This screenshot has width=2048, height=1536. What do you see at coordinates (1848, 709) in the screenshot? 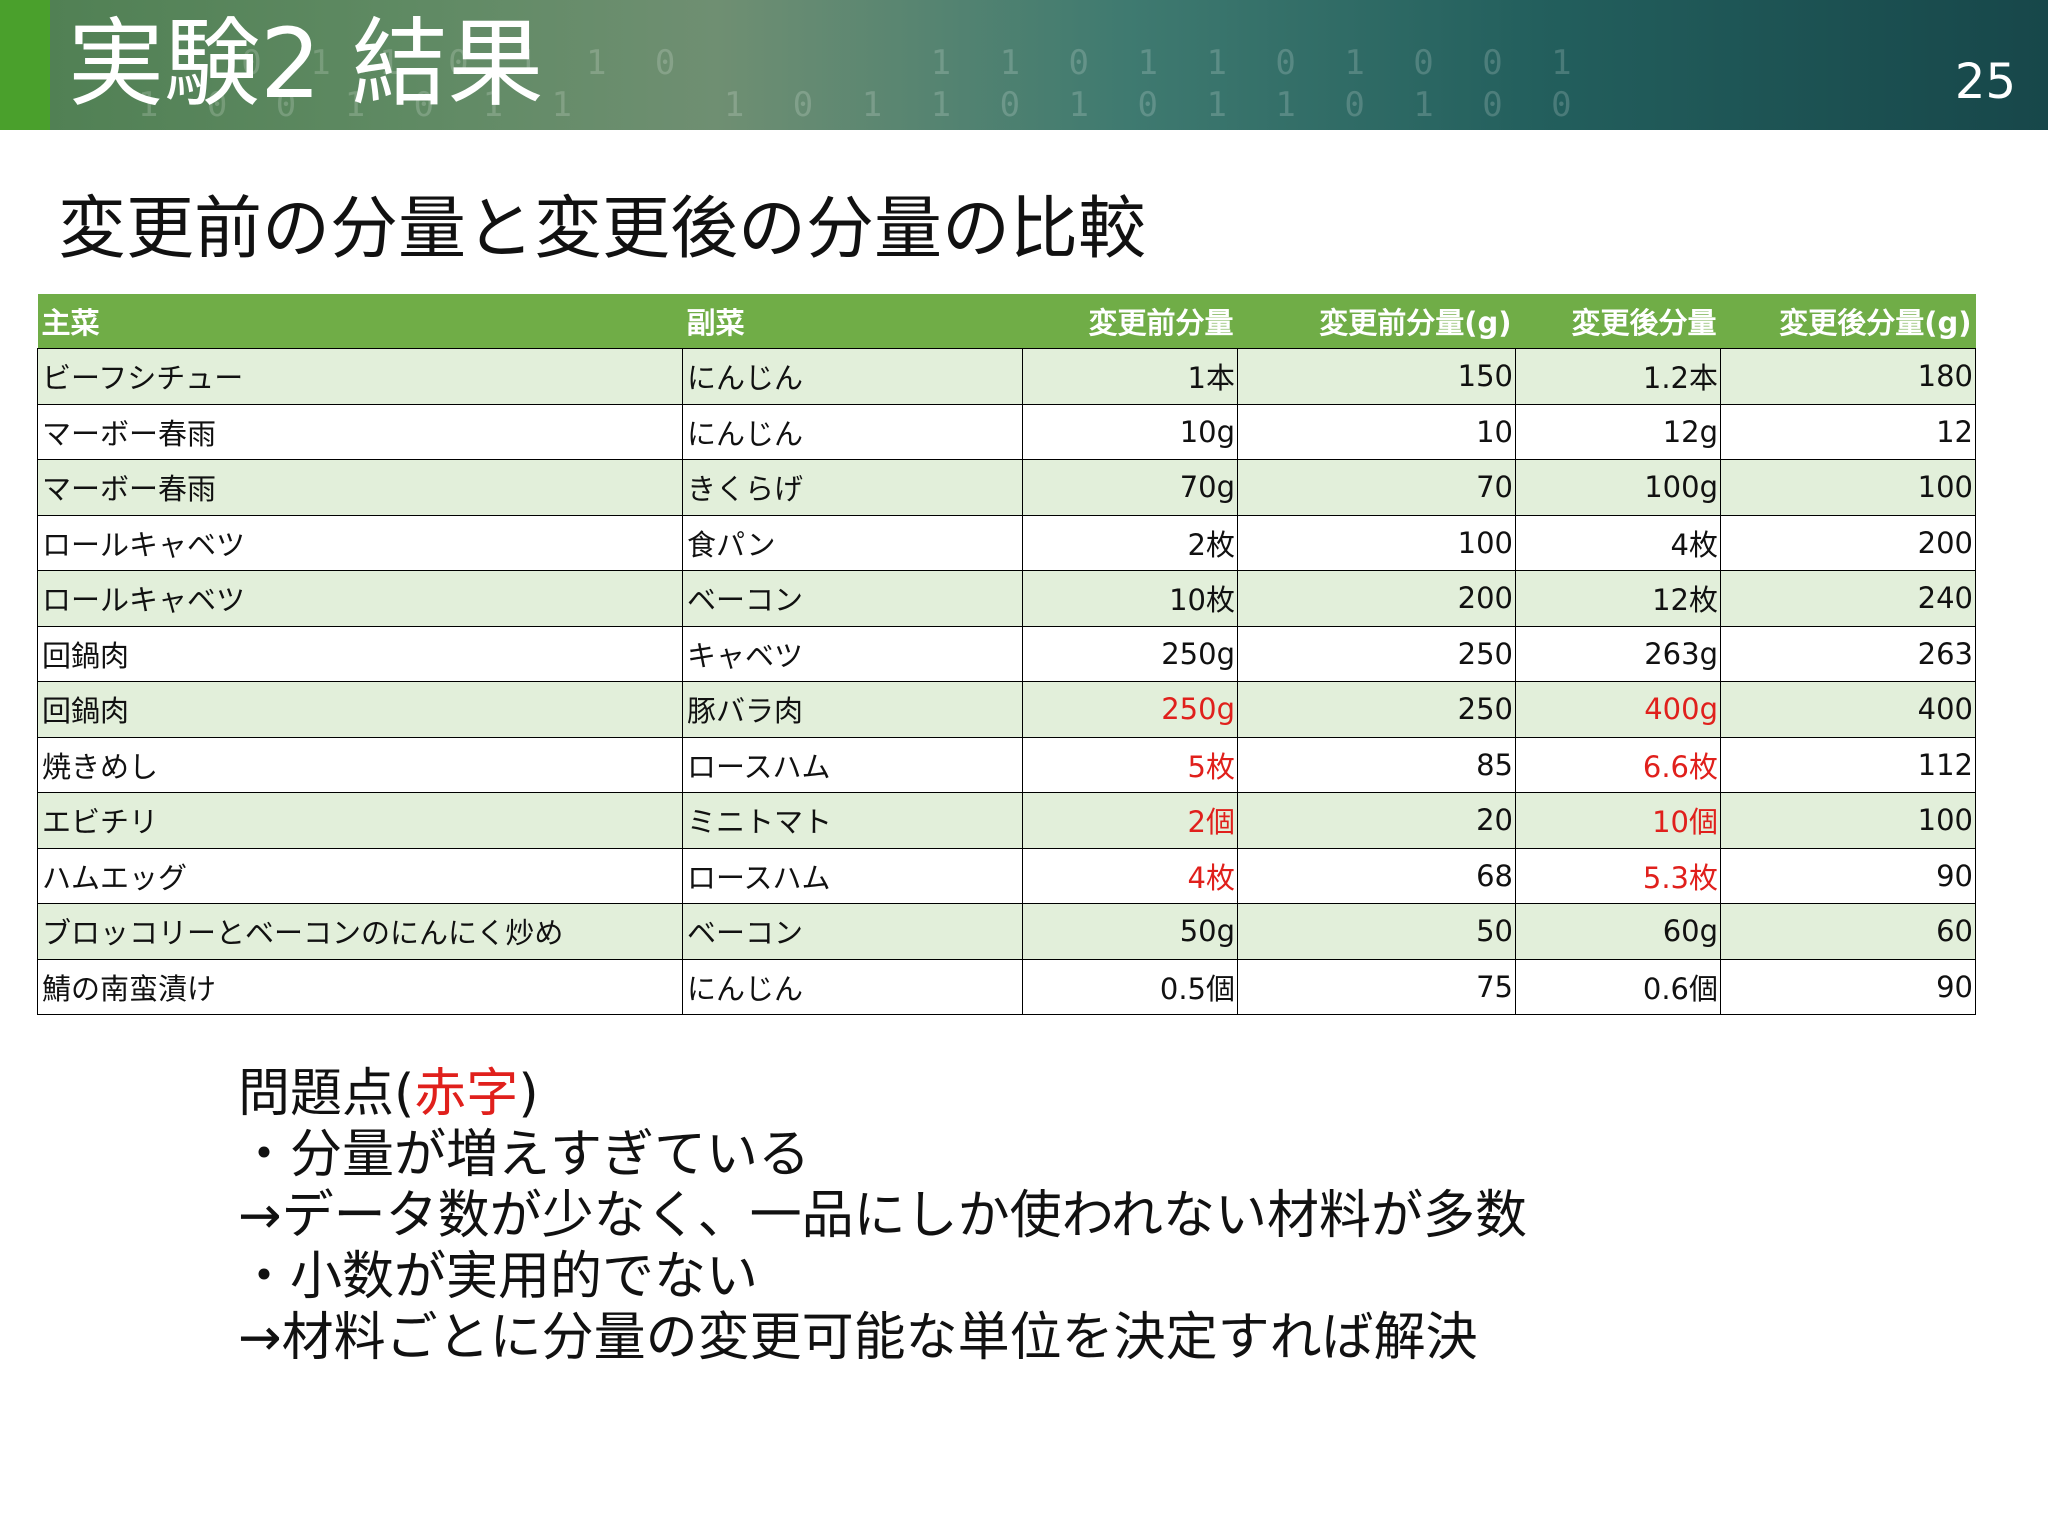
I see `cell-after-grams: 400` at bounding box center [1848, 709].